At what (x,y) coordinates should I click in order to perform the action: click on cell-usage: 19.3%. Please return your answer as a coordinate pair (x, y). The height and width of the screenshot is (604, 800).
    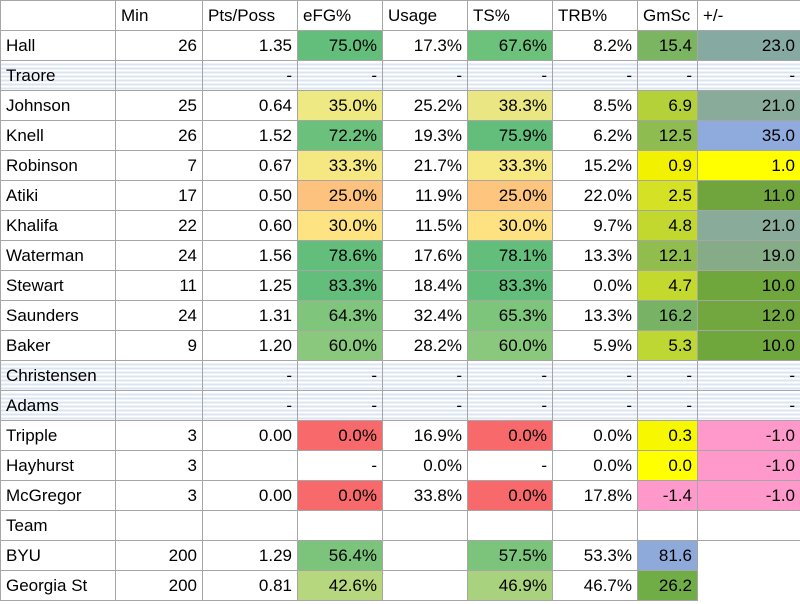
    Looking at the image, I should click on (425, 135).